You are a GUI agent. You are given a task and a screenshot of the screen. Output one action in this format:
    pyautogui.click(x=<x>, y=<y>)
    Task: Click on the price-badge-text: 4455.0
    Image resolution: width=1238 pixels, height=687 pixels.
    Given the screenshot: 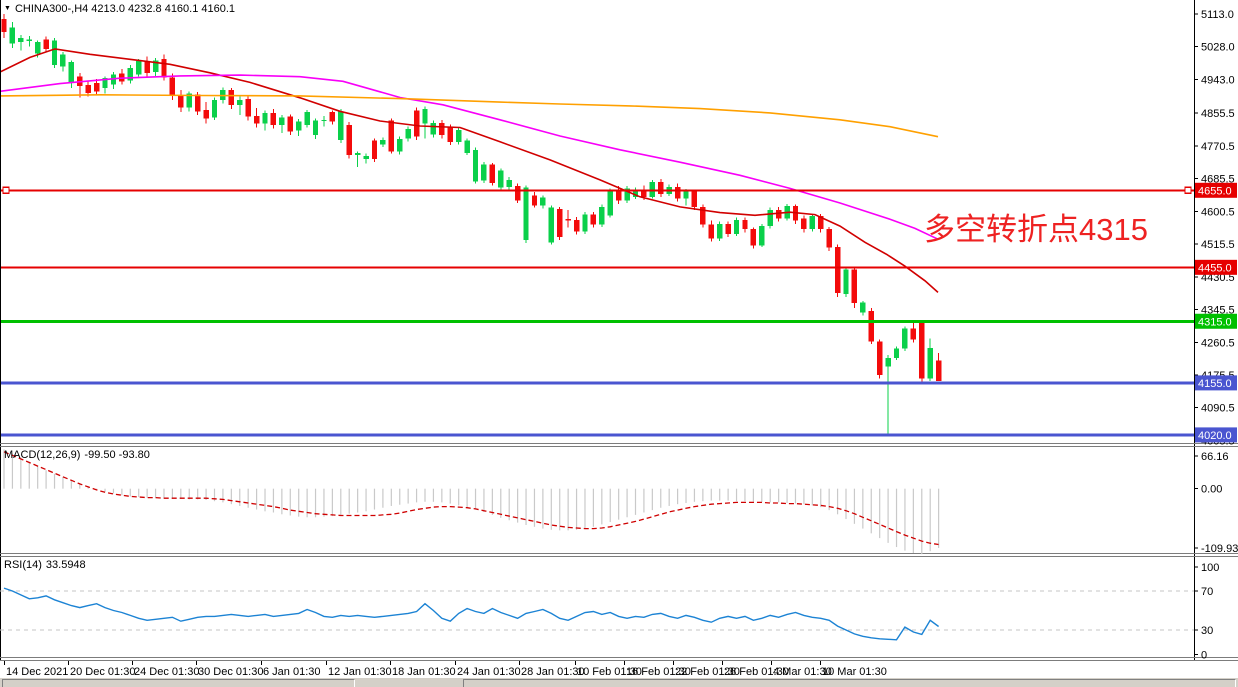 What is the action you would take?
    pyautogui.click(x=1215, y=268)
    